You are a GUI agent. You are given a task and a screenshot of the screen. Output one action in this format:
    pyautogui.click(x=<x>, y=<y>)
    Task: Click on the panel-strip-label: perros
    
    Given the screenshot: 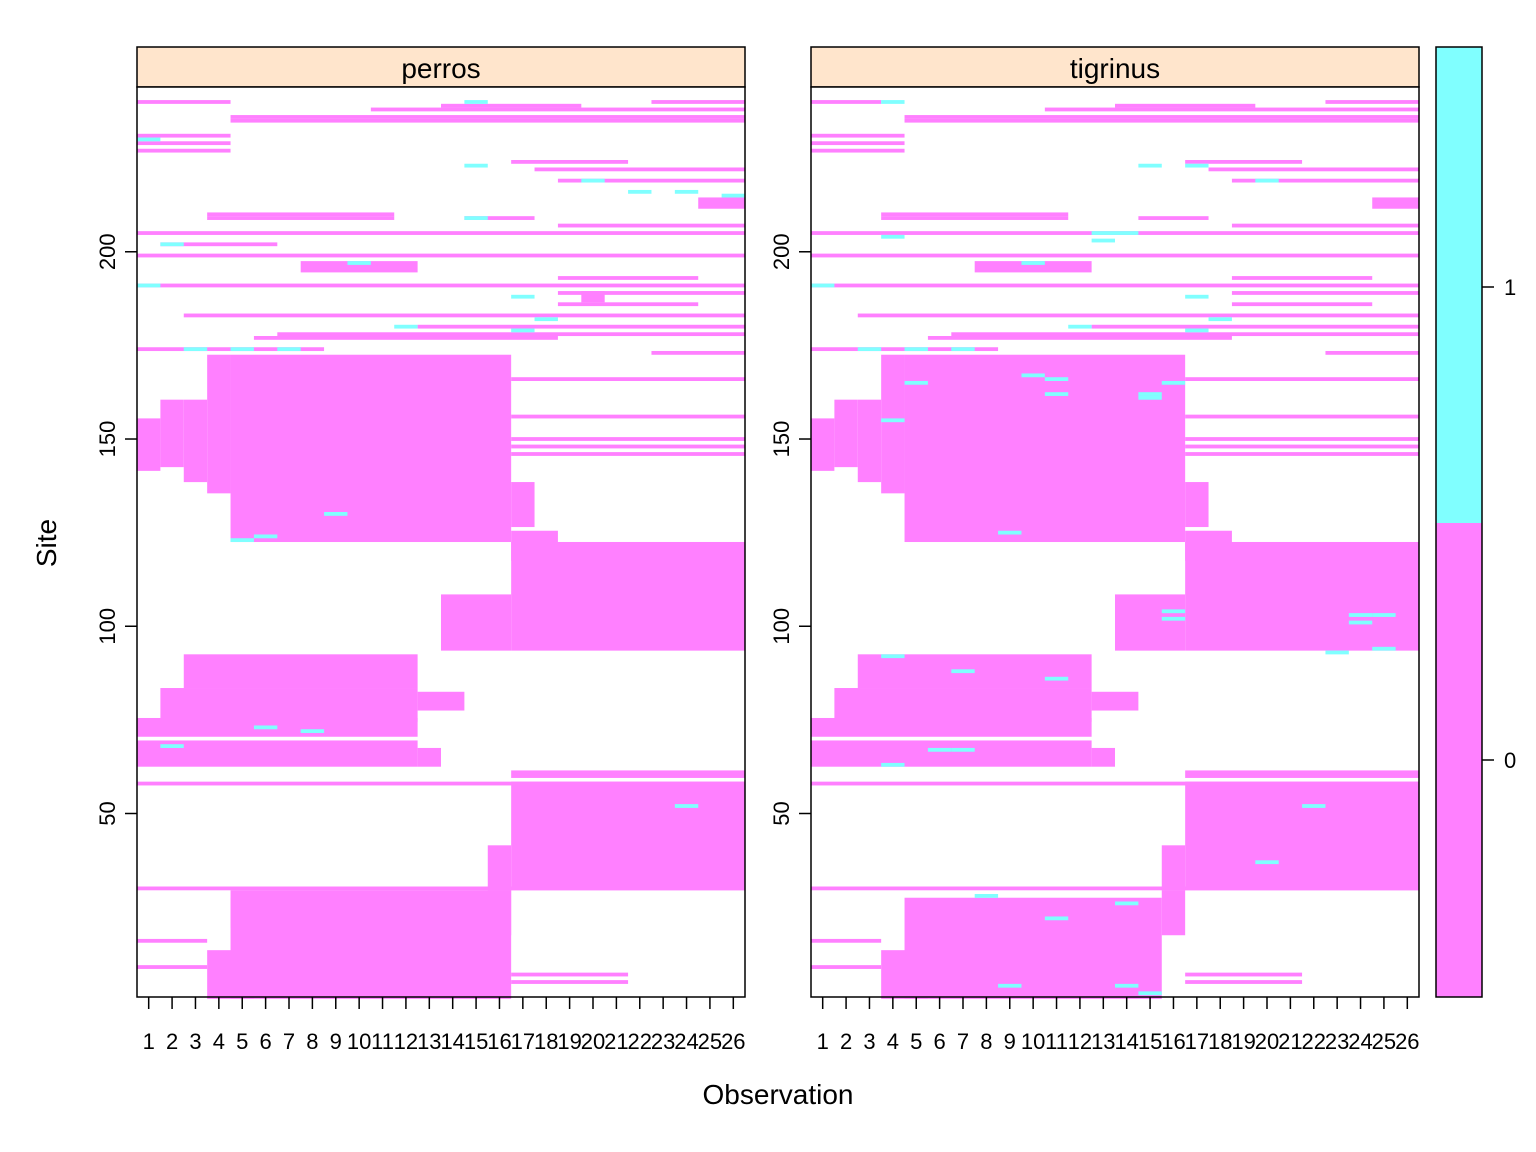 What is the action you would take?
    pyautogui.click(x=440, y=68)
    